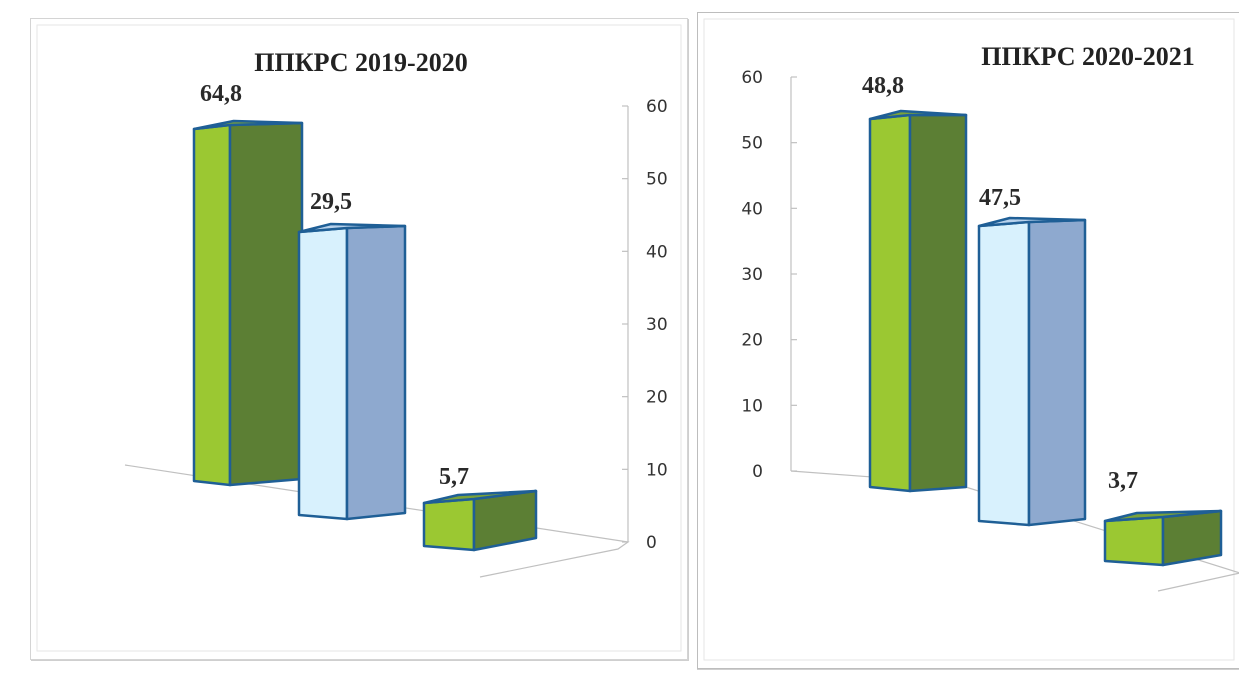 The image size is (1239, 681). I want to click on data-label: 3,7, so click(1123, 481).